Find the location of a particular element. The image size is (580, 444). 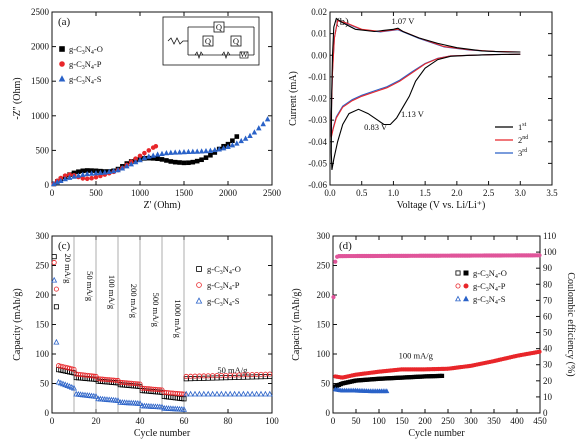

y-right-tick-label: 40 is located at coordinates (548, 349).